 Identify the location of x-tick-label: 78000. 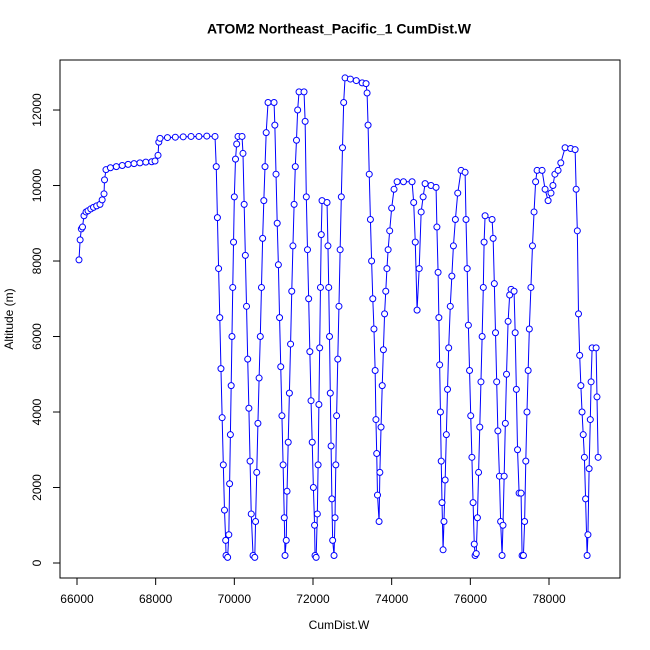
(549, 599).